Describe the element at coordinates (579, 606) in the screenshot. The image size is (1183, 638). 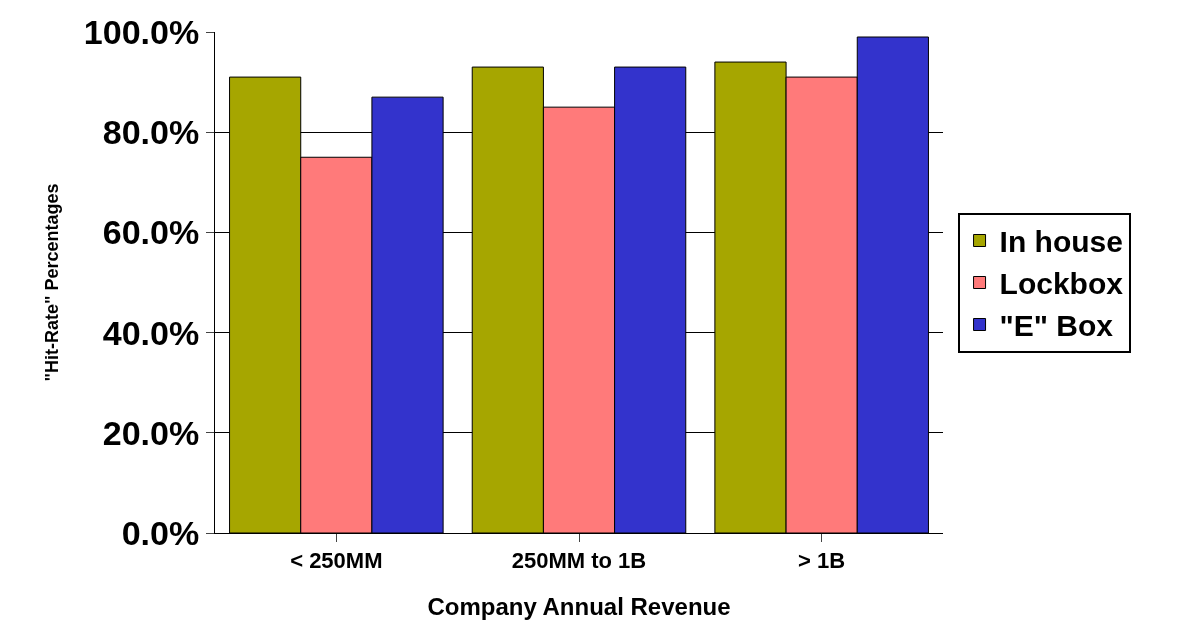
I see `x-axis-title: Company Annual Revenue` at that location.